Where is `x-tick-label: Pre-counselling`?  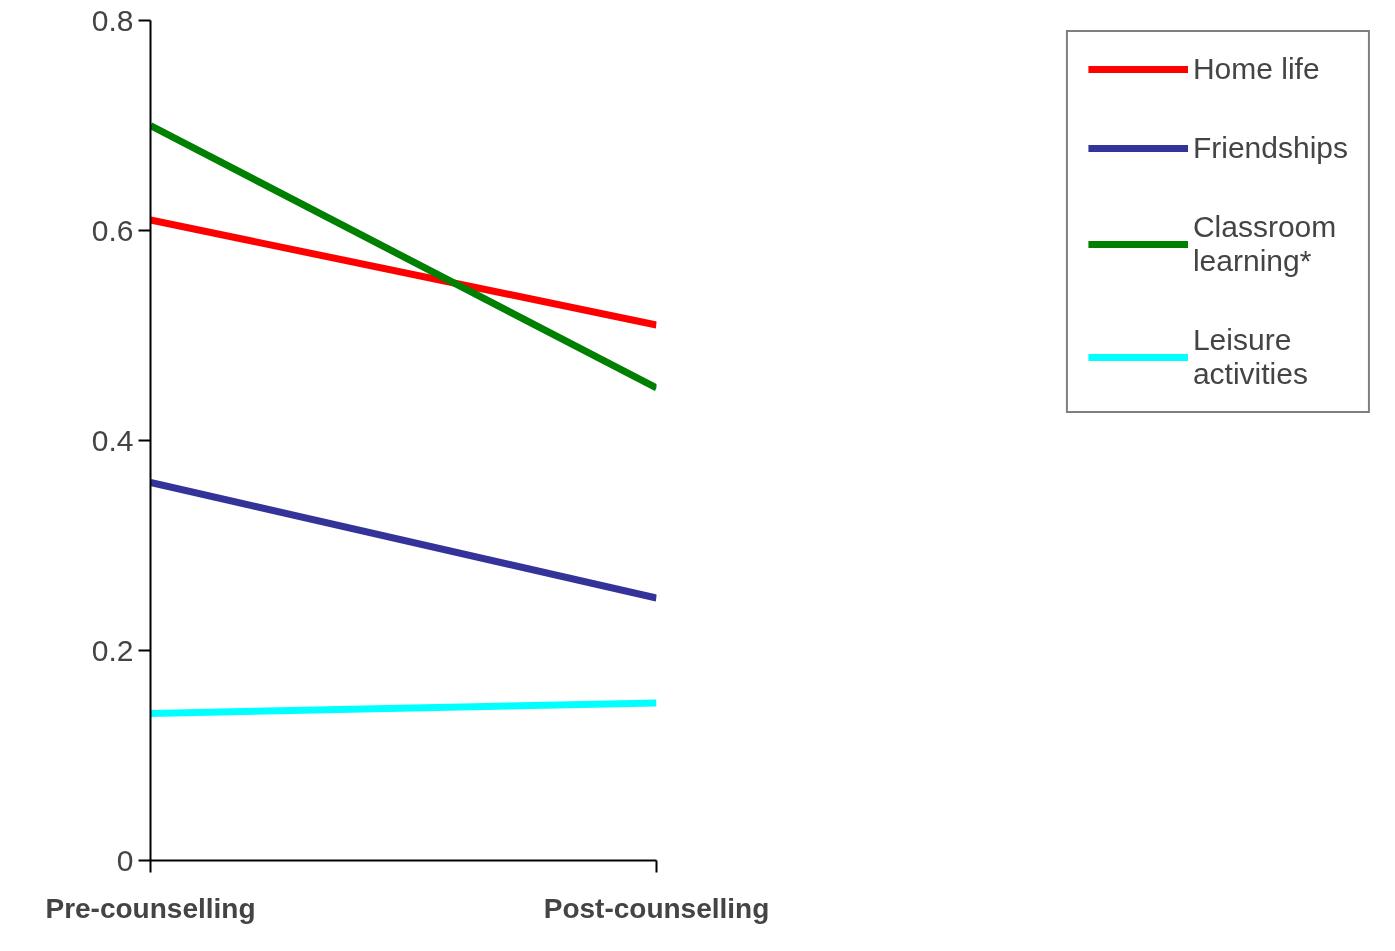 x-tick-label: Pre-counselling is located at coordinates (150, 908).